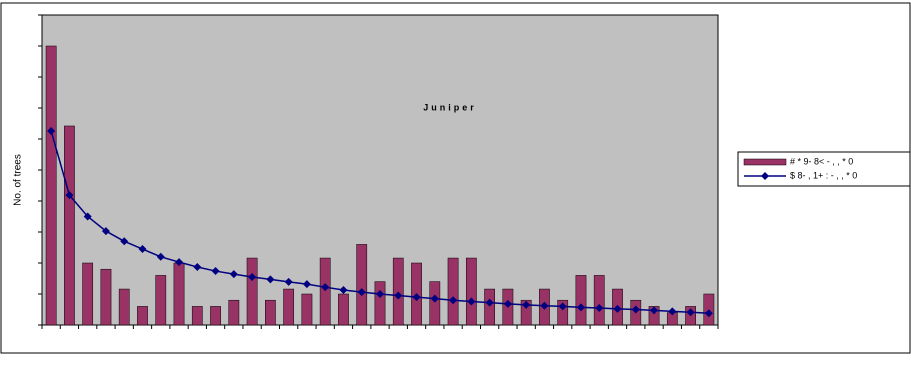 This screenshot has height=365, width=911. Describe the element at coordinates (821, 161) in the screenshot. I see `legend-label: # * 9- 8< - , , * 0` at that location.